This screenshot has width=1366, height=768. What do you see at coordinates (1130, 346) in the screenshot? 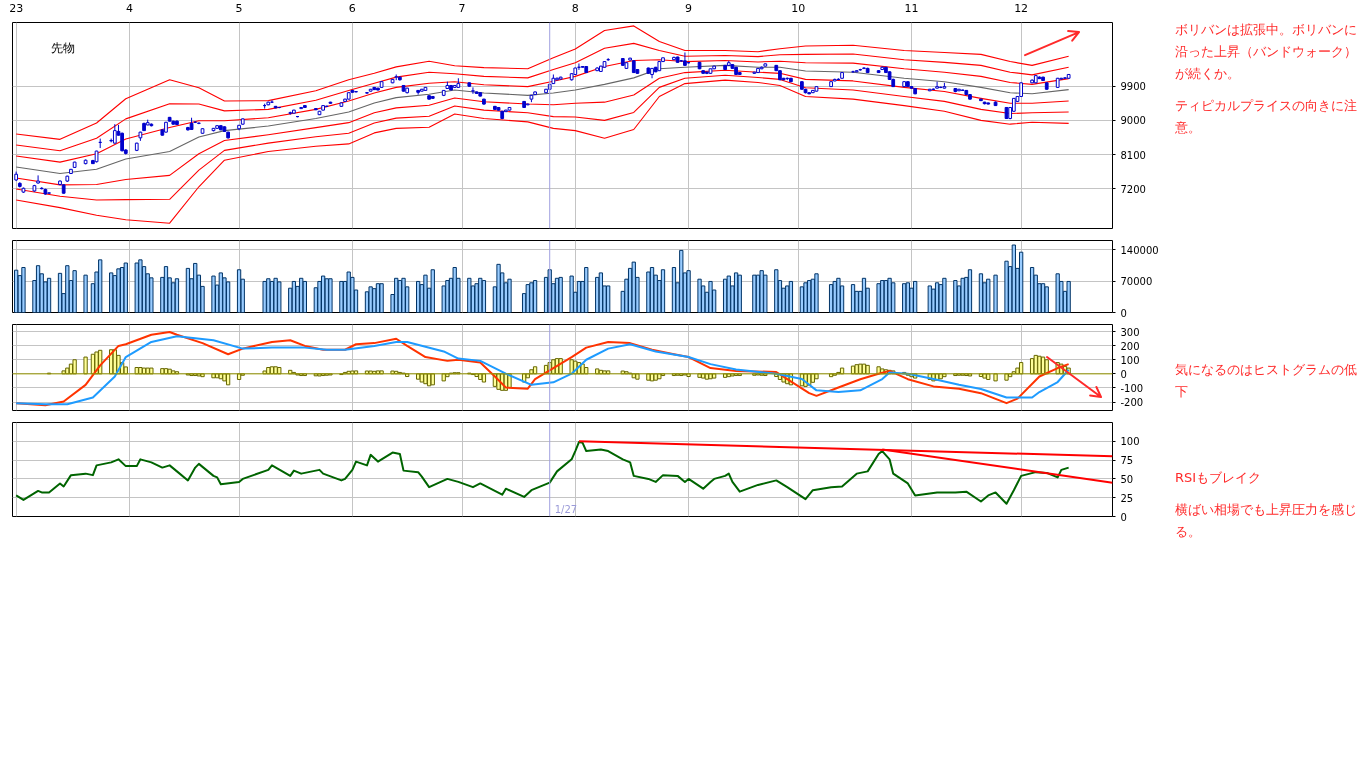
I see `y-tick-label: 200` at bounding box center [1130, 346].